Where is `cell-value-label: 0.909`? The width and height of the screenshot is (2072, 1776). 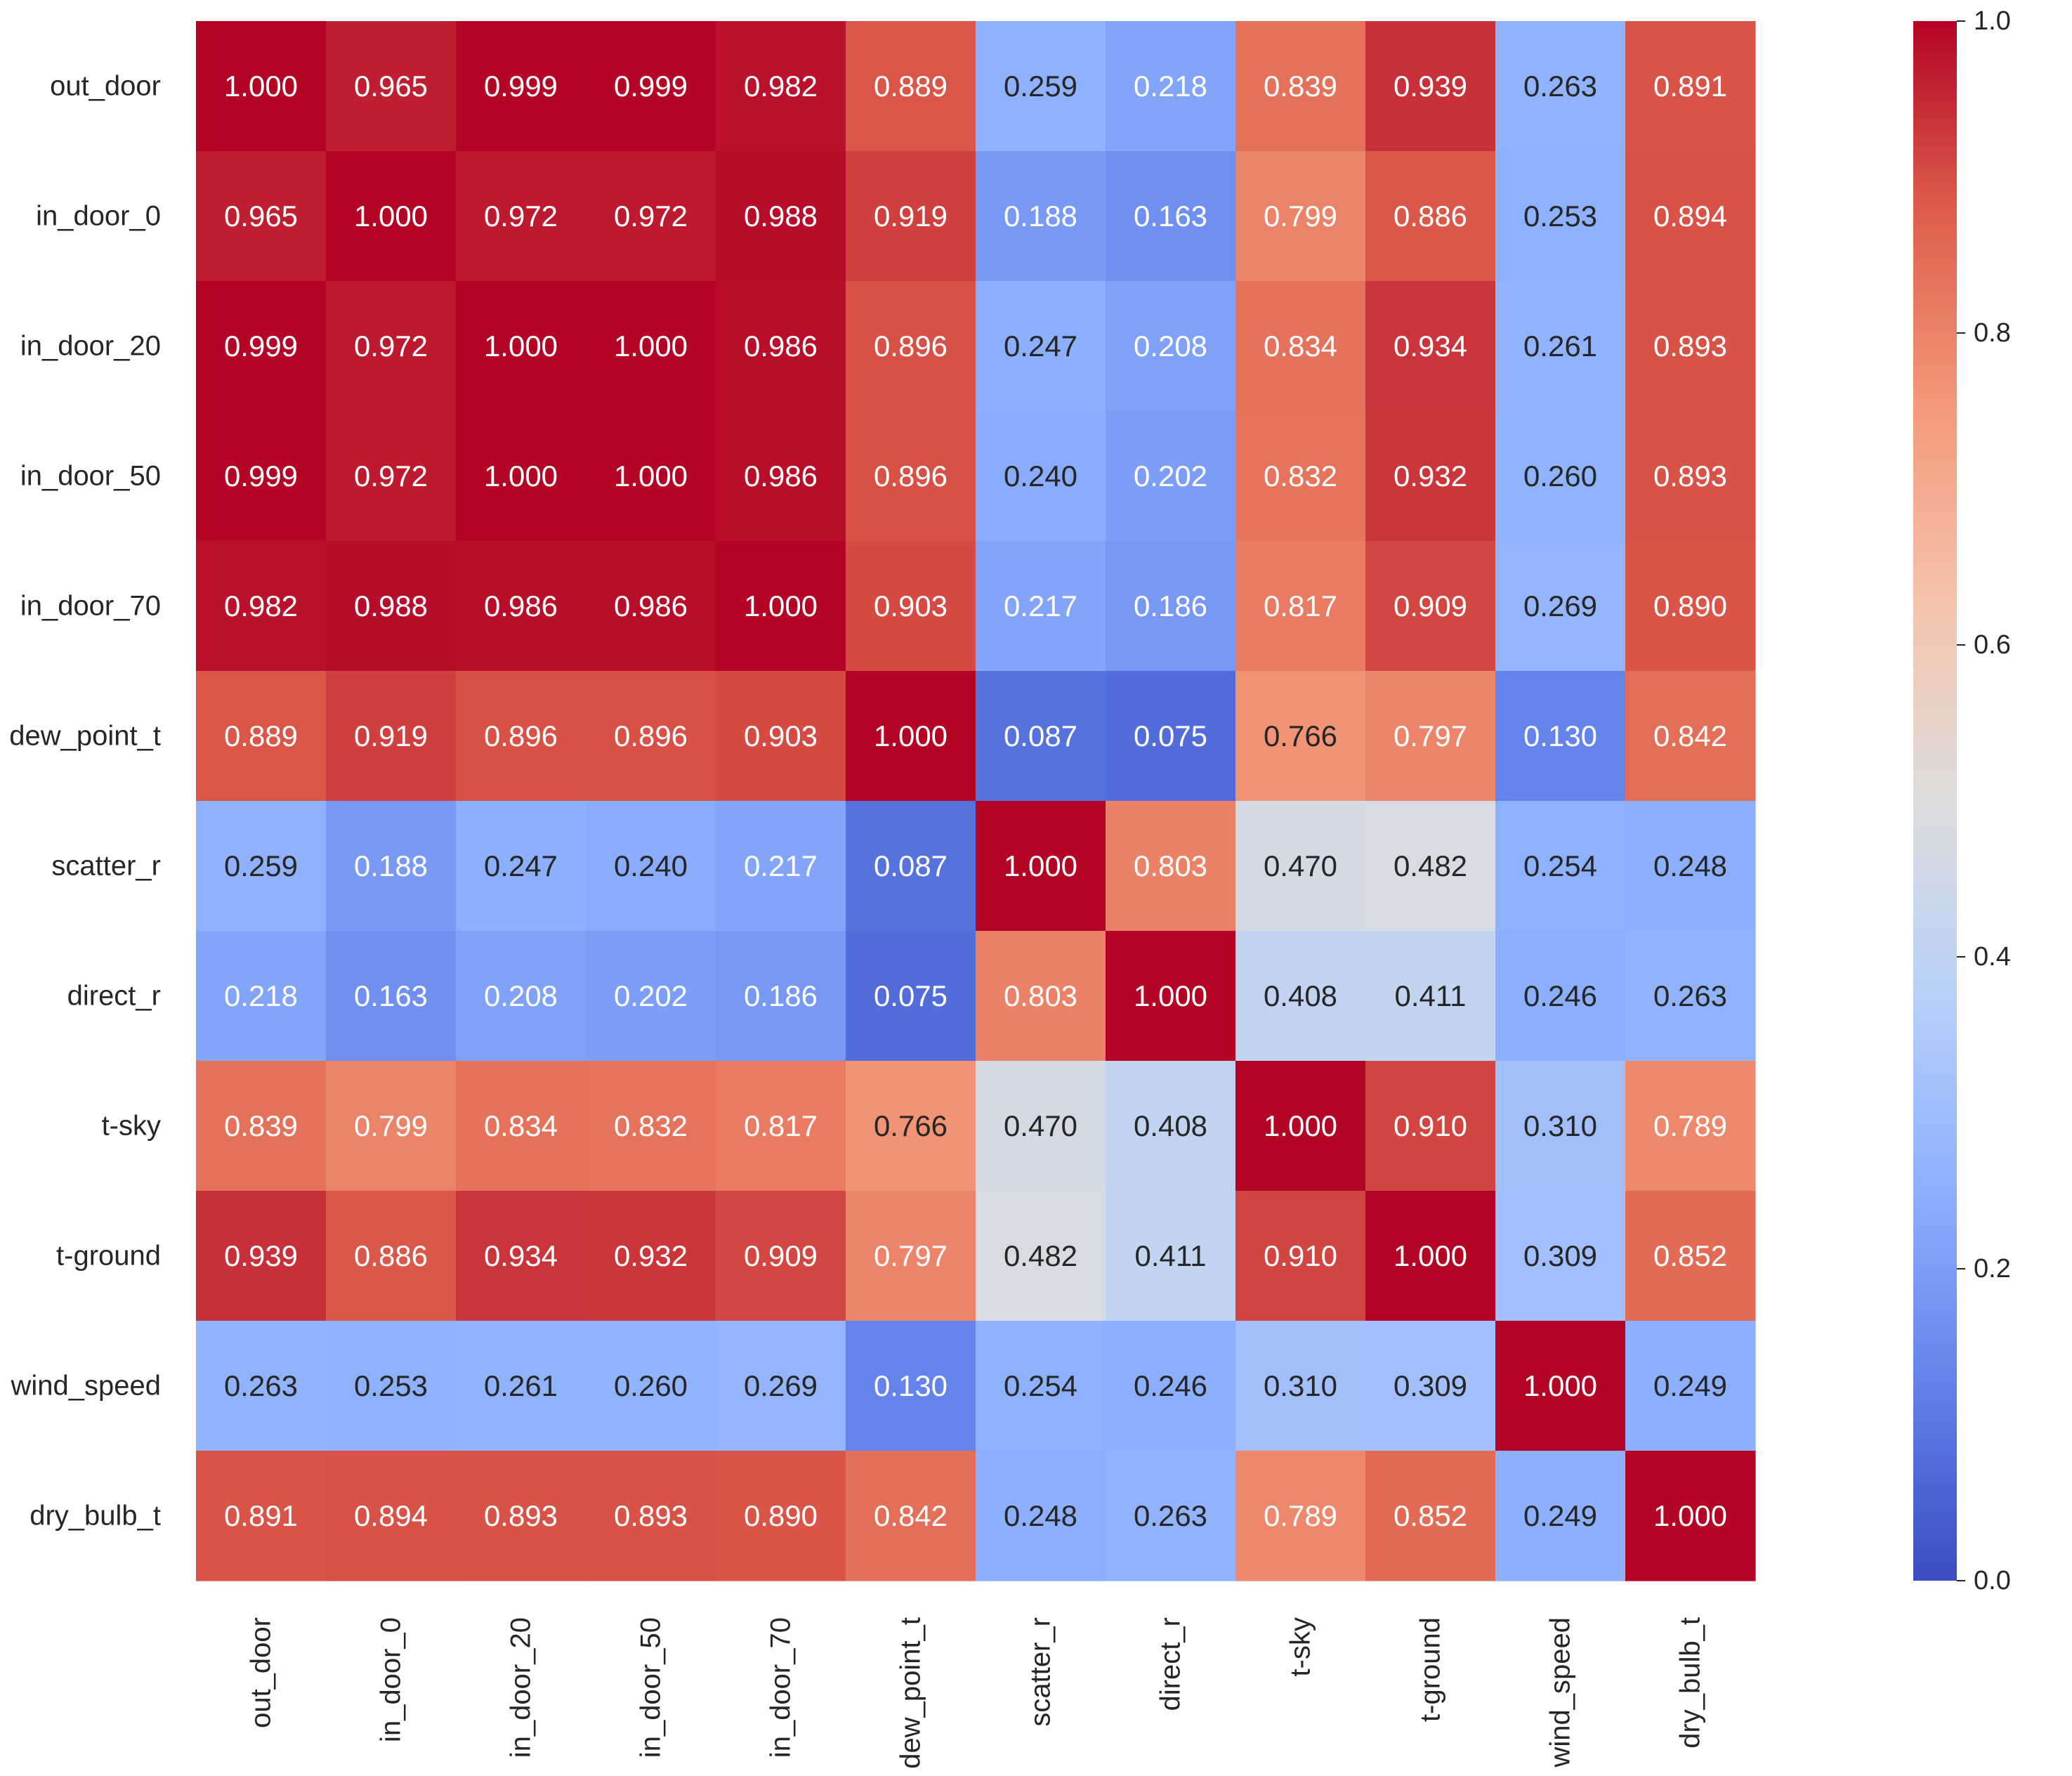 cell-value-label: 0.909 is located at coordinates (781, 1255).